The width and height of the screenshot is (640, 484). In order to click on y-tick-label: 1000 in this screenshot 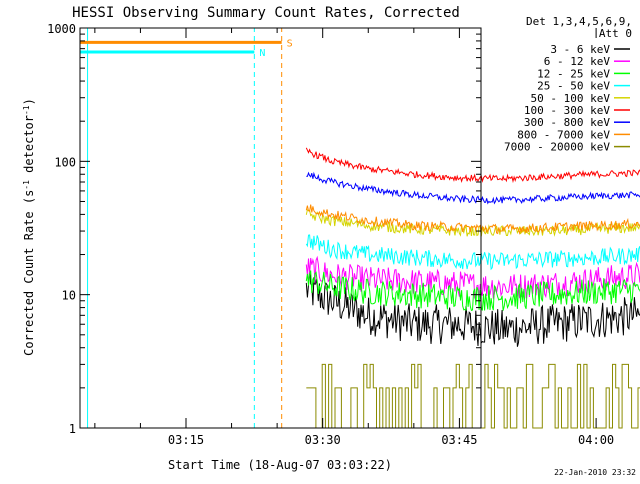, I will do `click(61, 29)`.